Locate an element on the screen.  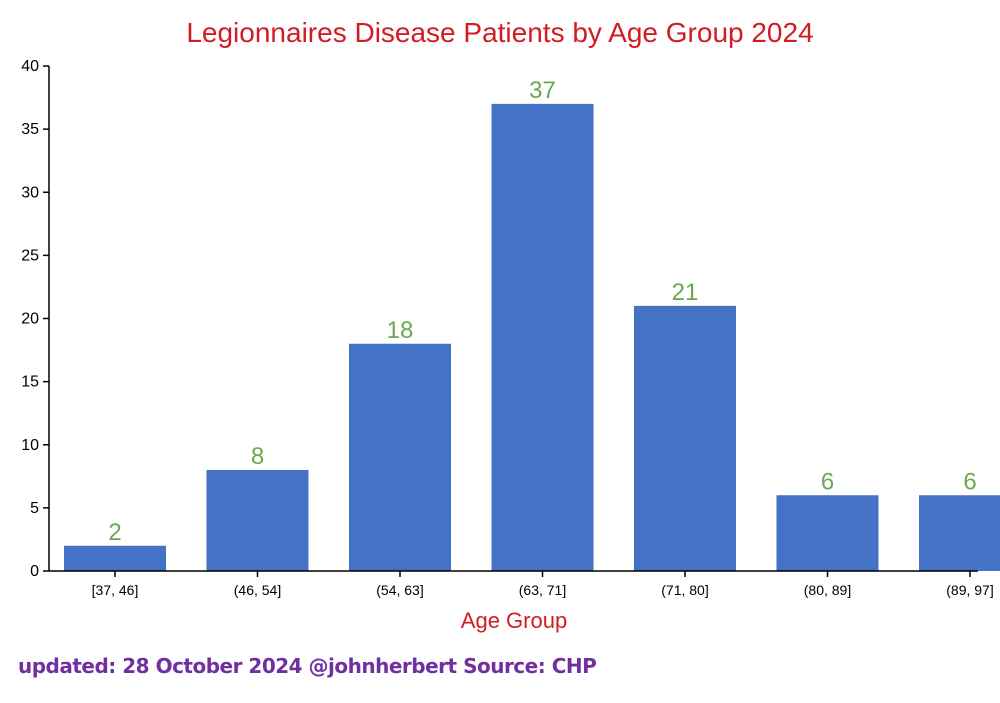
y-tick-label: 5 is located at coordinates (34, 508).